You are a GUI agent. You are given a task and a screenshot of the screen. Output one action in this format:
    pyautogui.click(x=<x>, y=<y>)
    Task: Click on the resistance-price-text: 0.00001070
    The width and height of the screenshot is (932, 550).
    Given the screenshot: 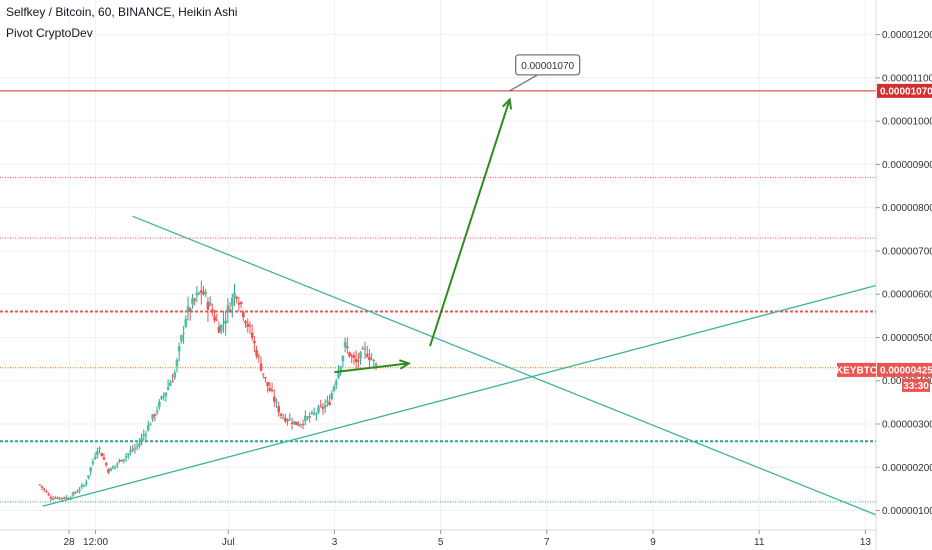 What is the action you would take?
    pyautogui.click(x=906, y=91)
    